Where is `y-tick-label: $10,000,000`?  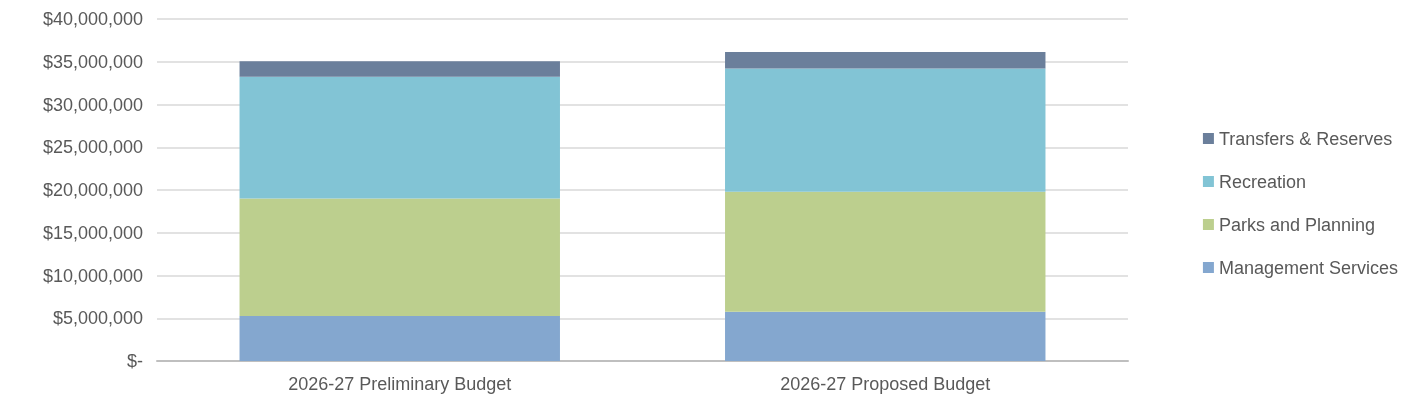 y-tick-label: $10,000,000 is located at coordinates (92, 275).